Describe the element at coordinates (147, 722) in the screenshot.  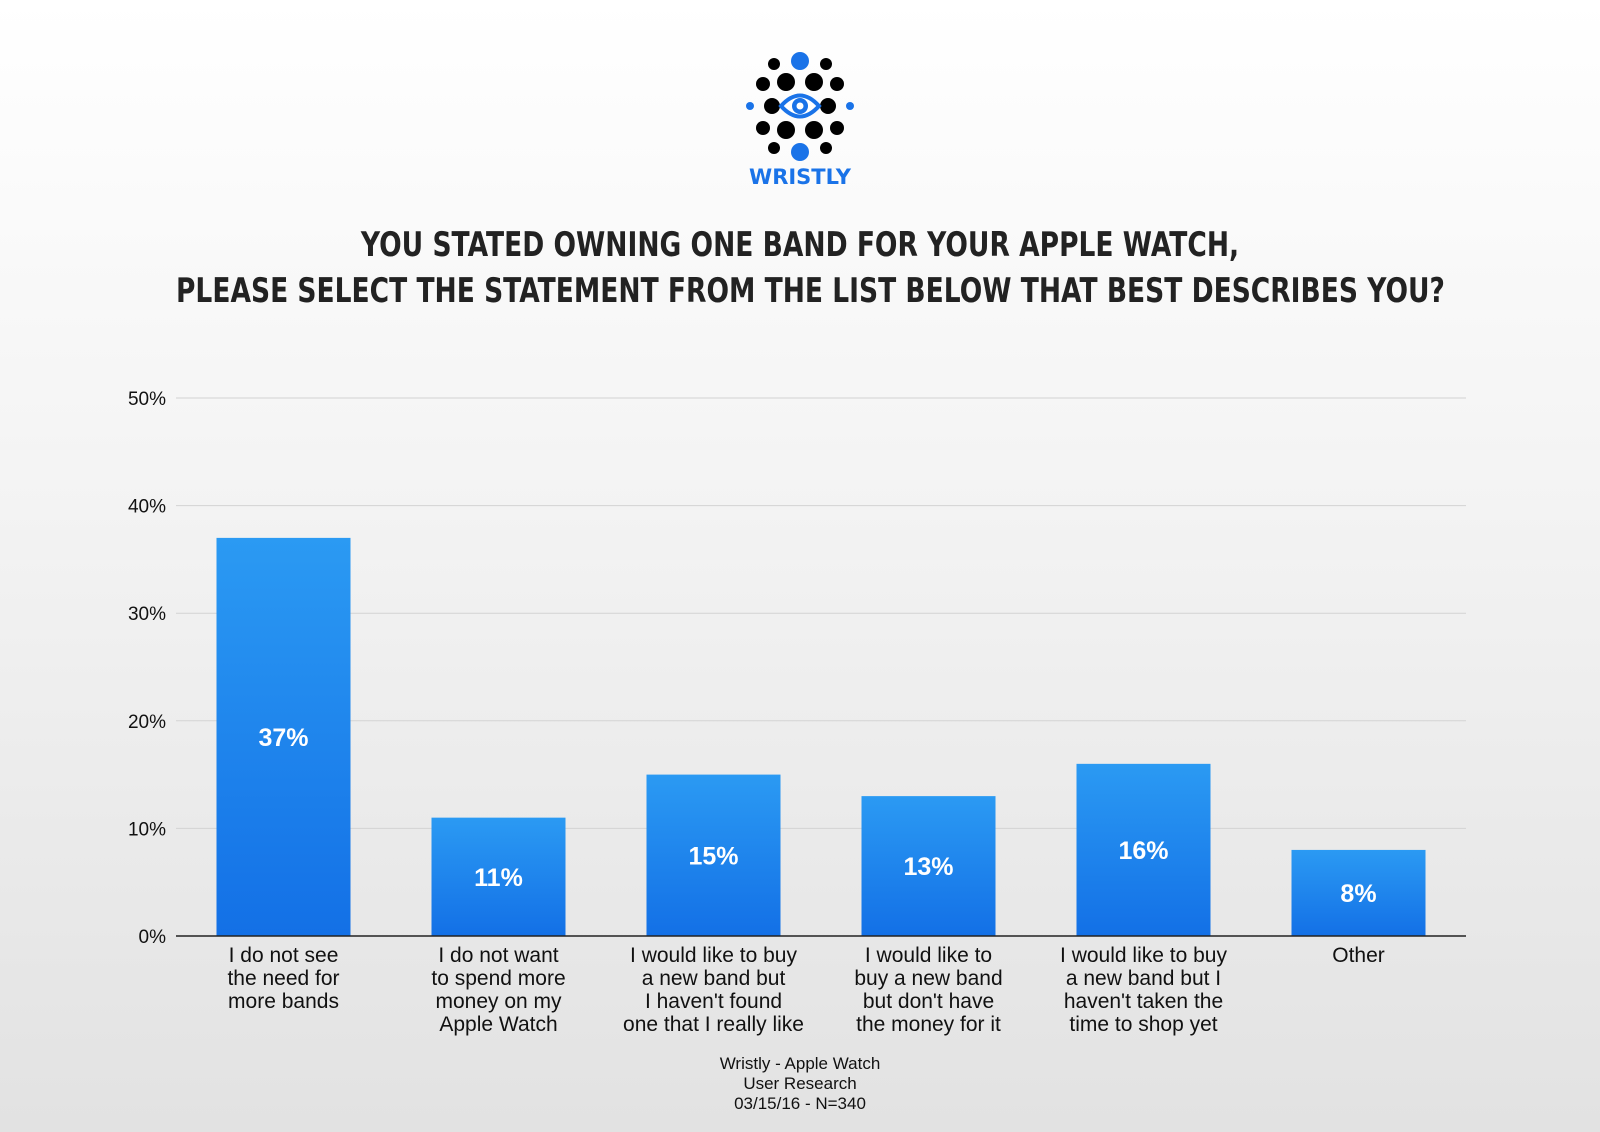
I see `y-tick-label: 20%` at that location.